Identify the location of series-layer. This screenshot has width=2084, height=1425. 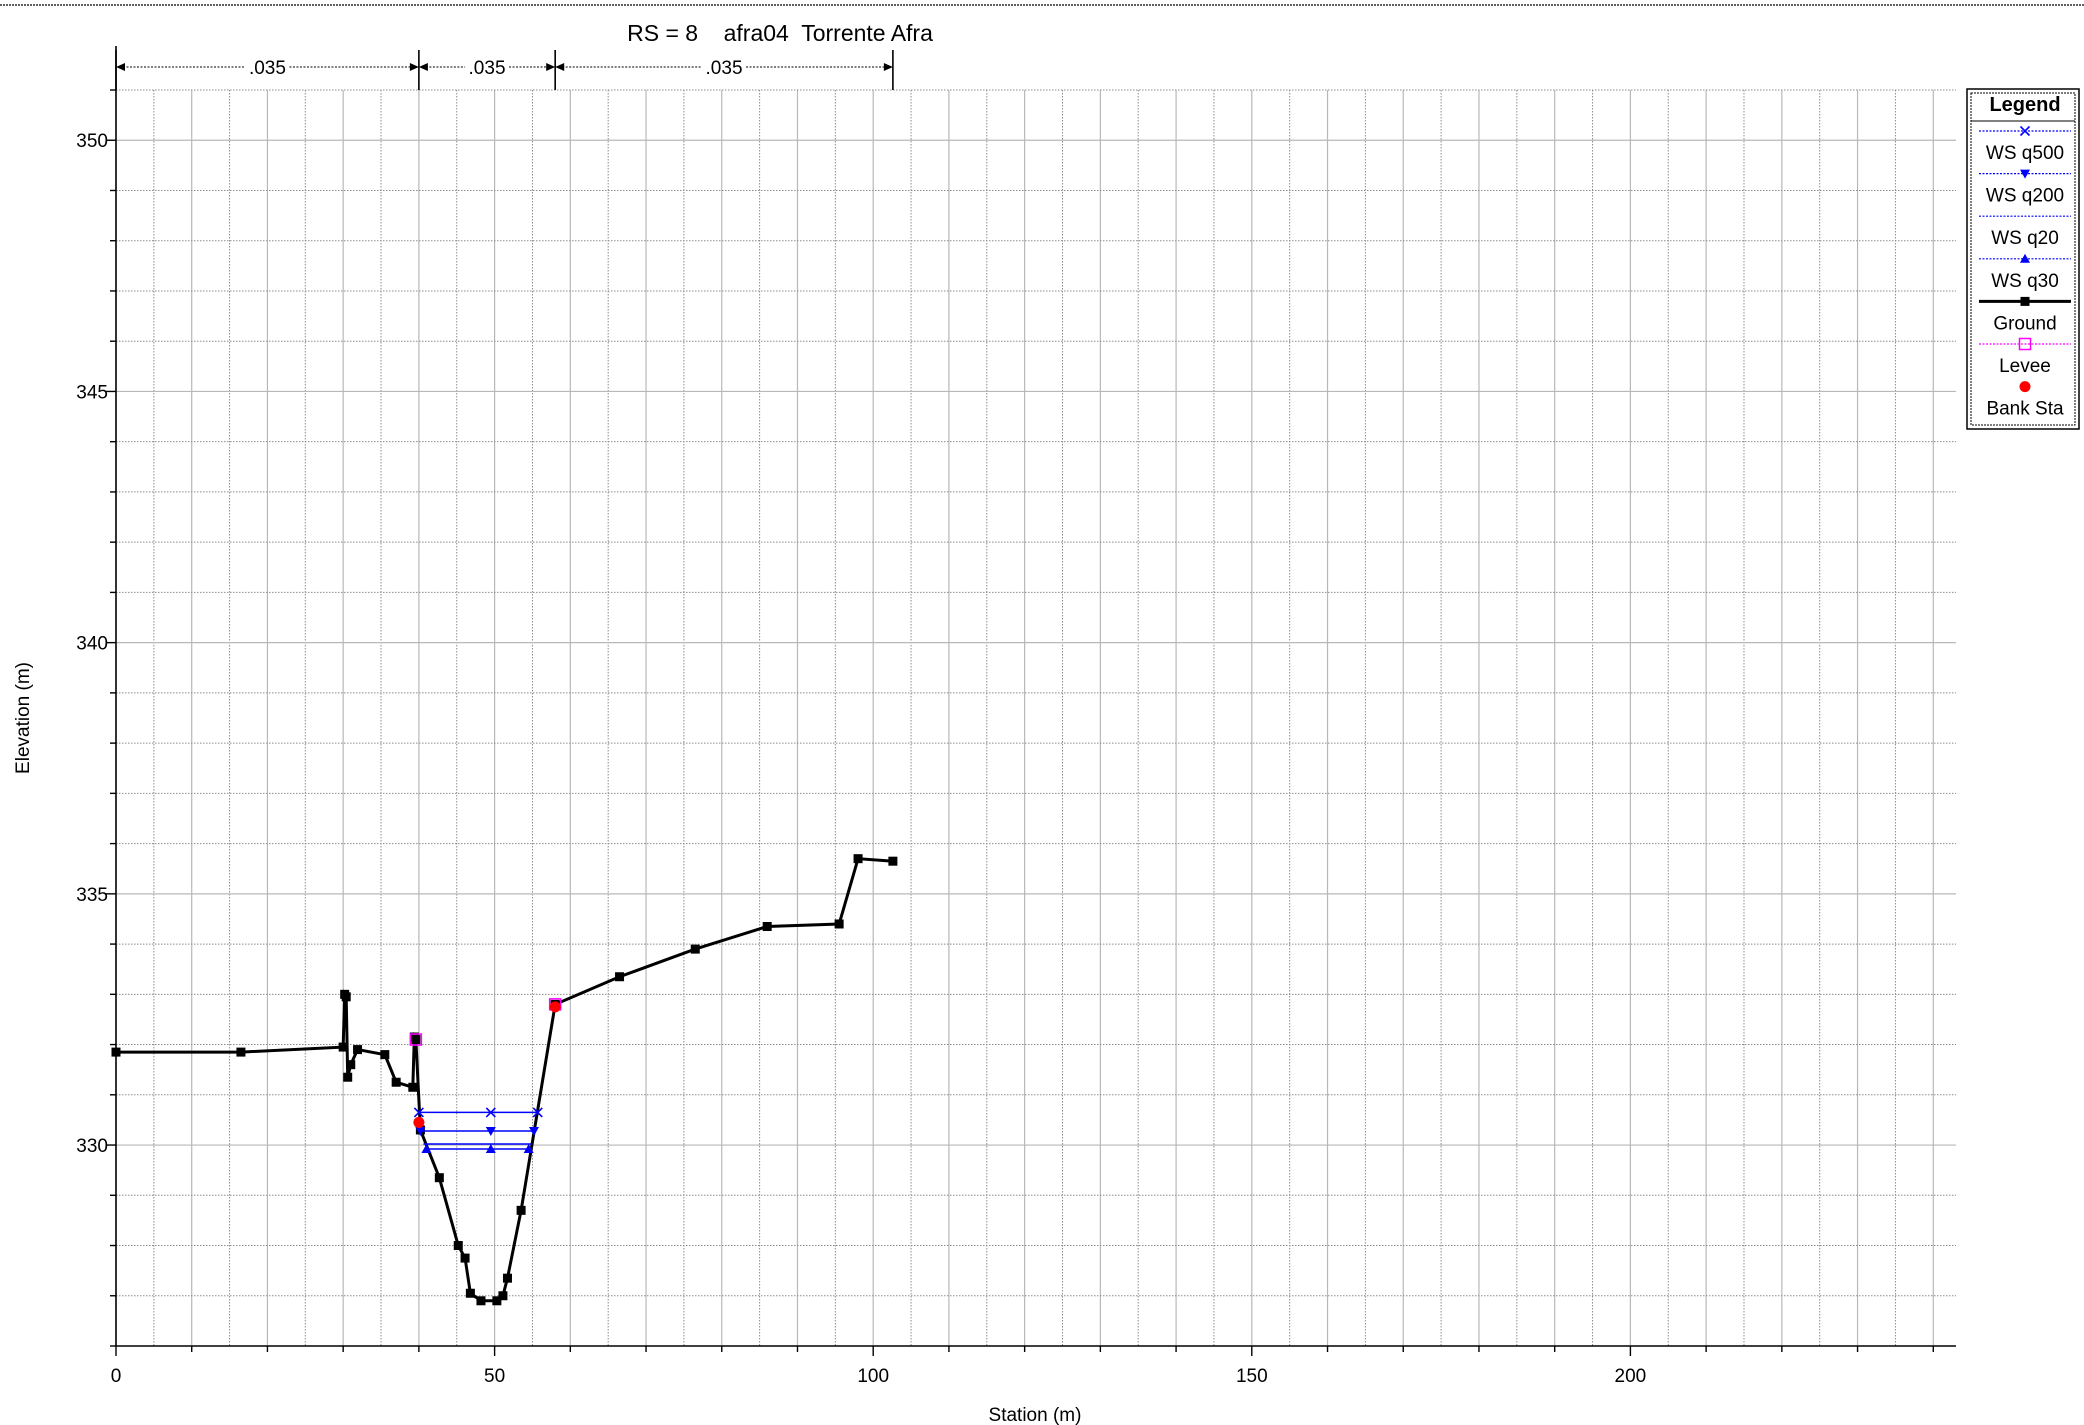
(504, 1080).